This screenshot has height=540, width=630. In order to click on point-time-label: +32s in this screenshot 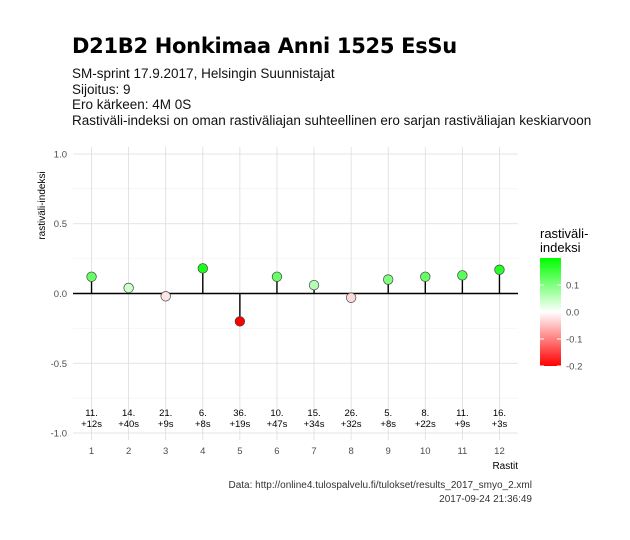, I will do `click(351, 424)`.